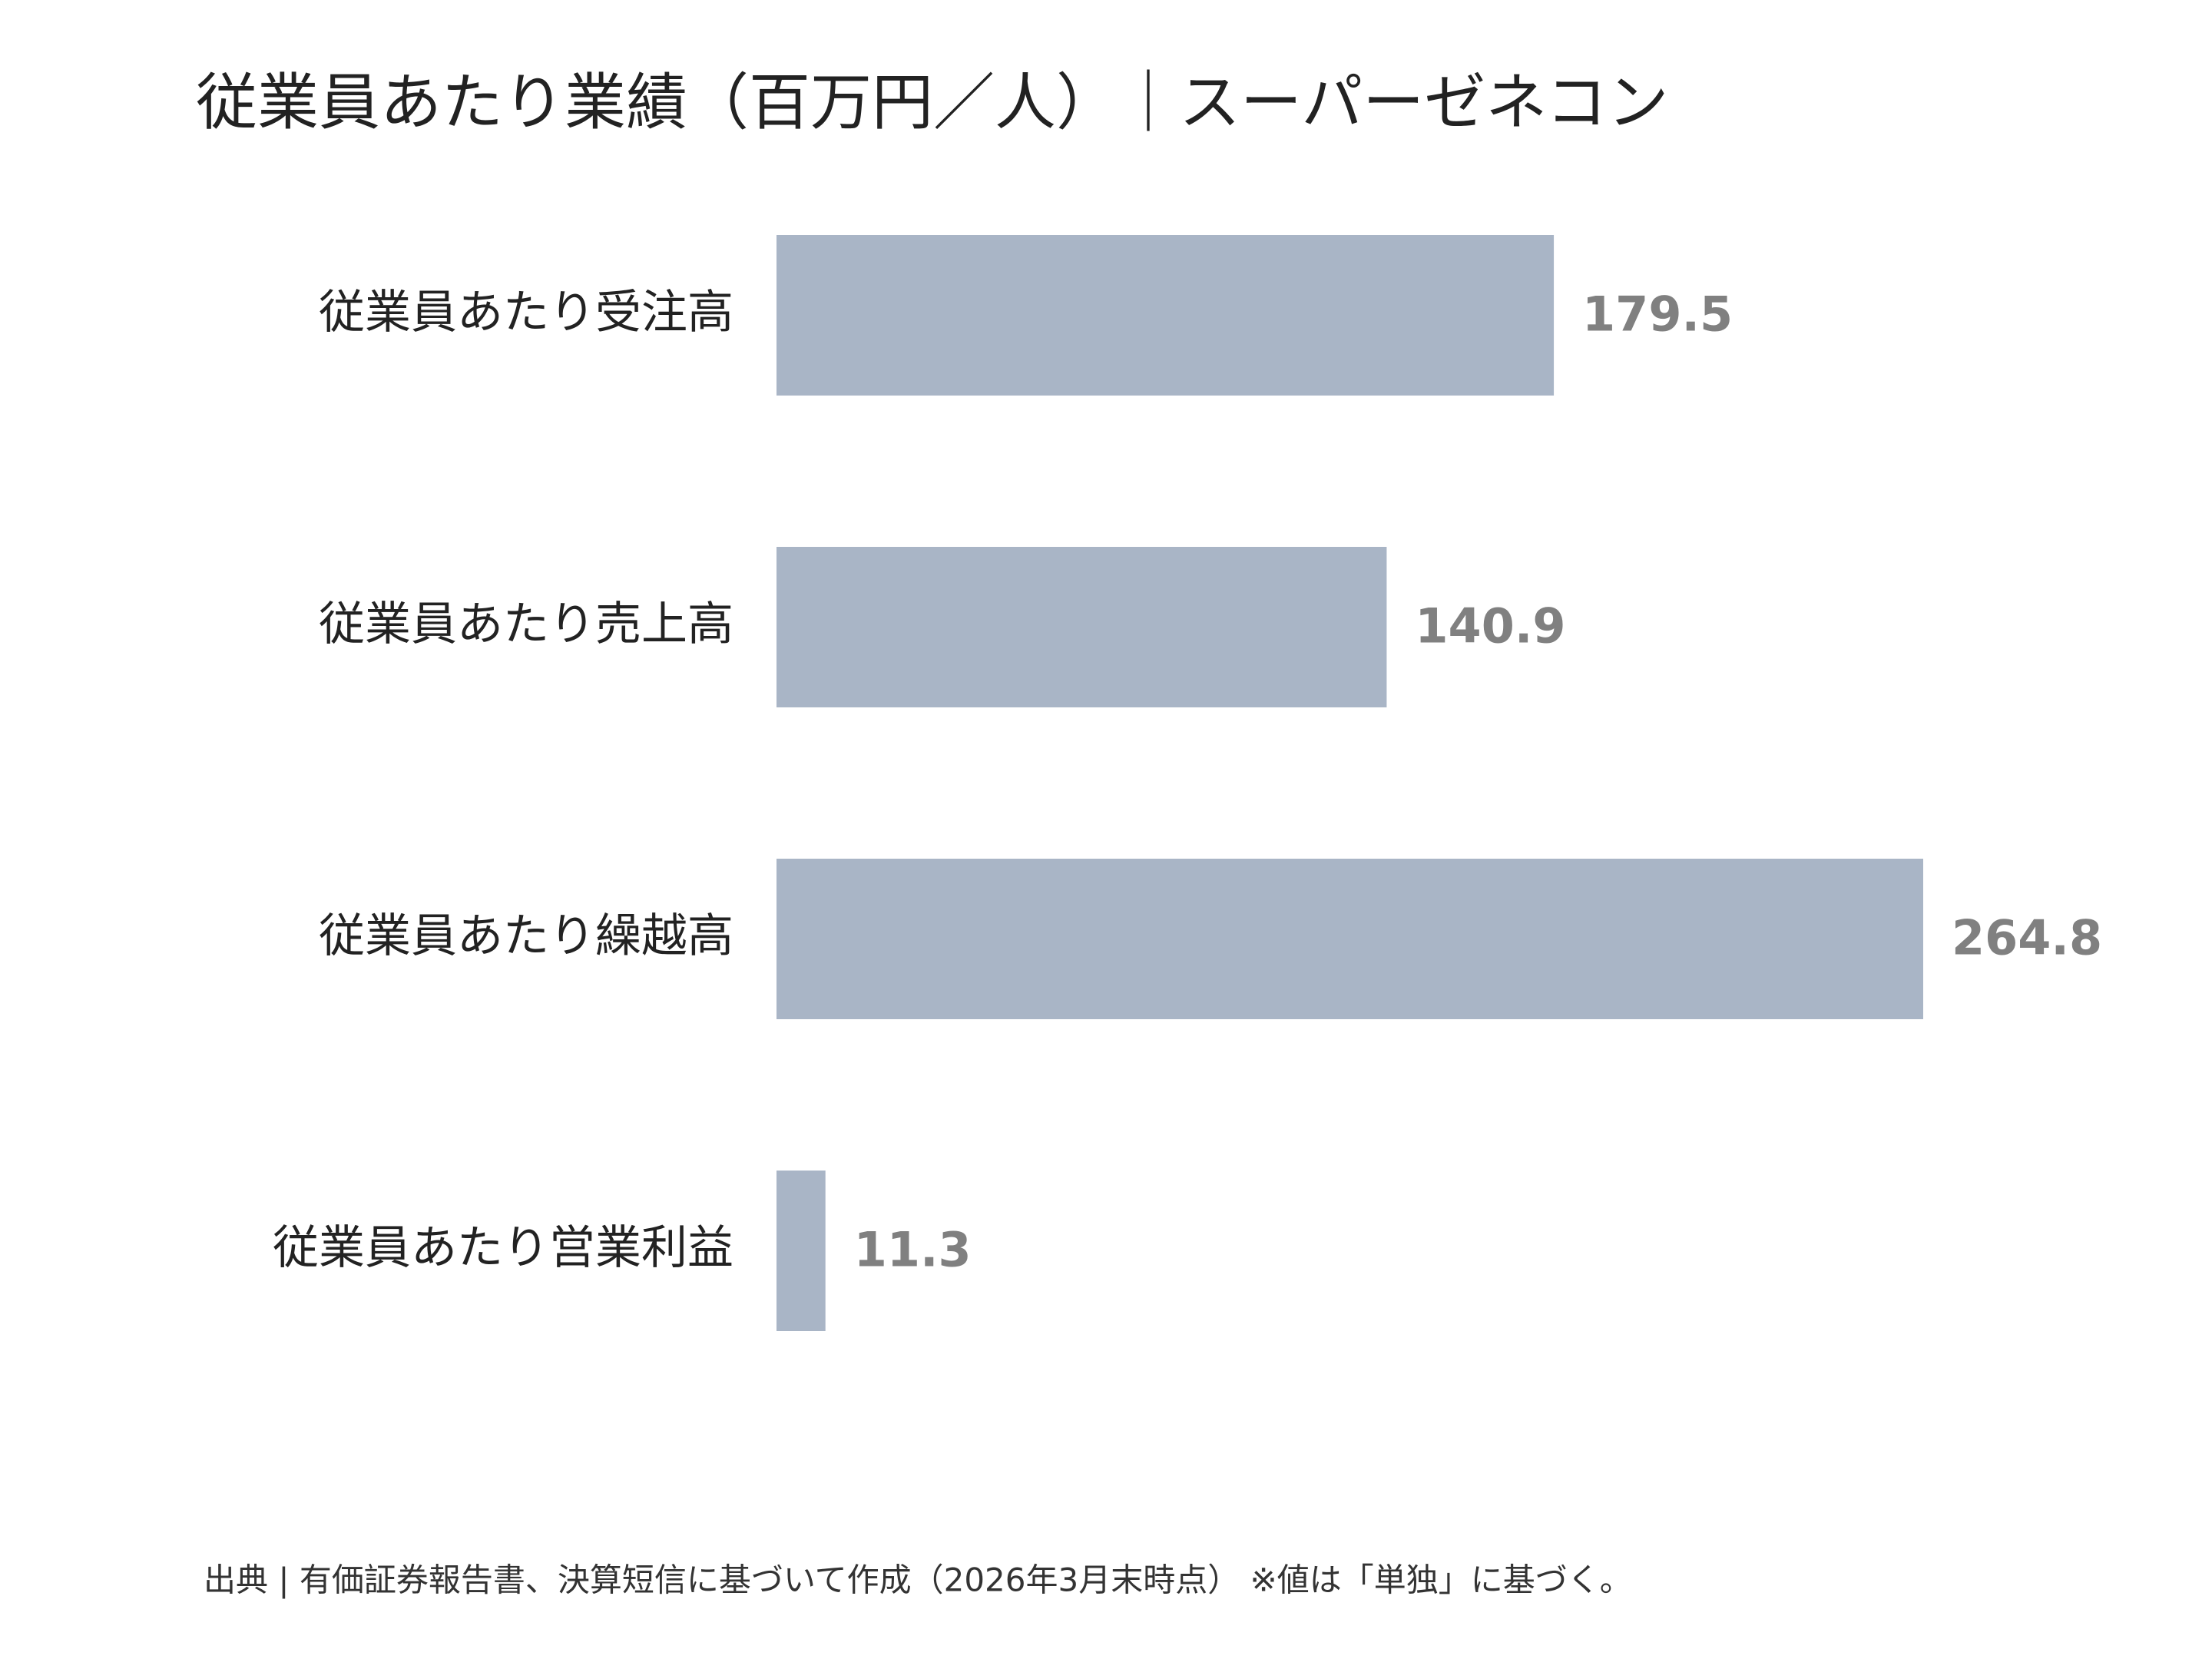  What do you see at coordinates (503, 1248) in the screenshot?
I see `category-label: 従業員あたり営業利益` at bounding box center [503, 1248].